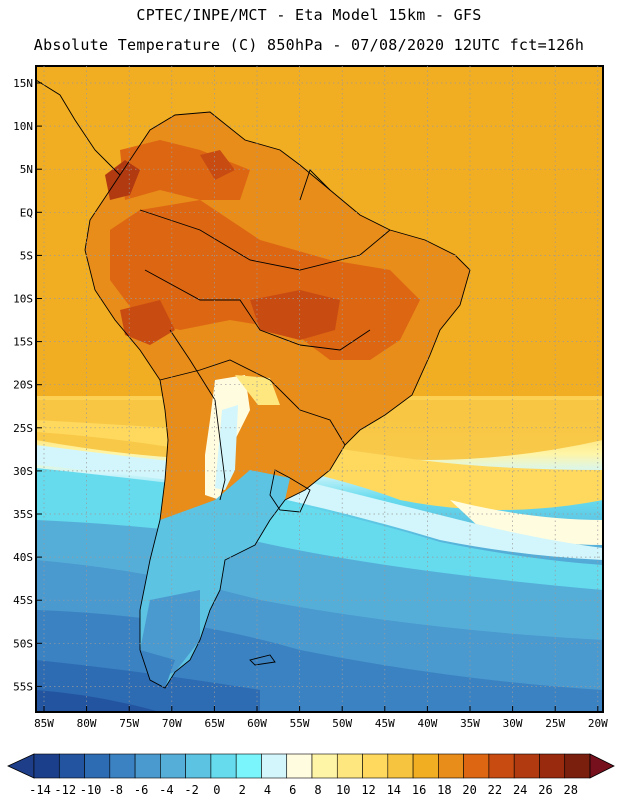  Describe the element at coordinates (545, 790) in the screenshot. I see `colorbar-label: 26` at that location.